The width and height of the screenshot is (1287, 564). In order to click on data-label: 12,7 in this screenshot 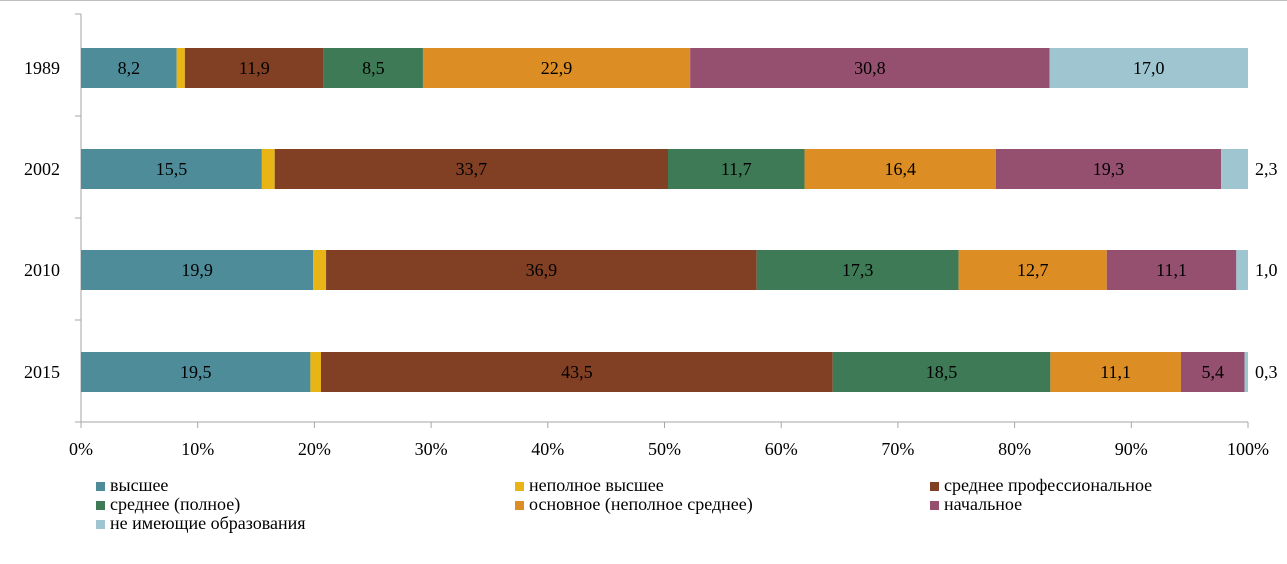, I will do `click(1033, 270)`.